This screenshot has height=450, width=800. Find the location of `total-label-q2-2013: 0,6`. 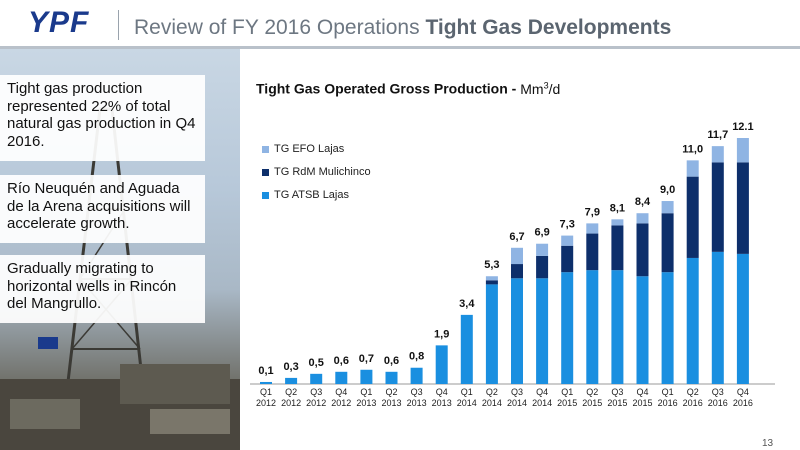

total-label-q2-2013: 0,6 is located at coordinates (391, 361).